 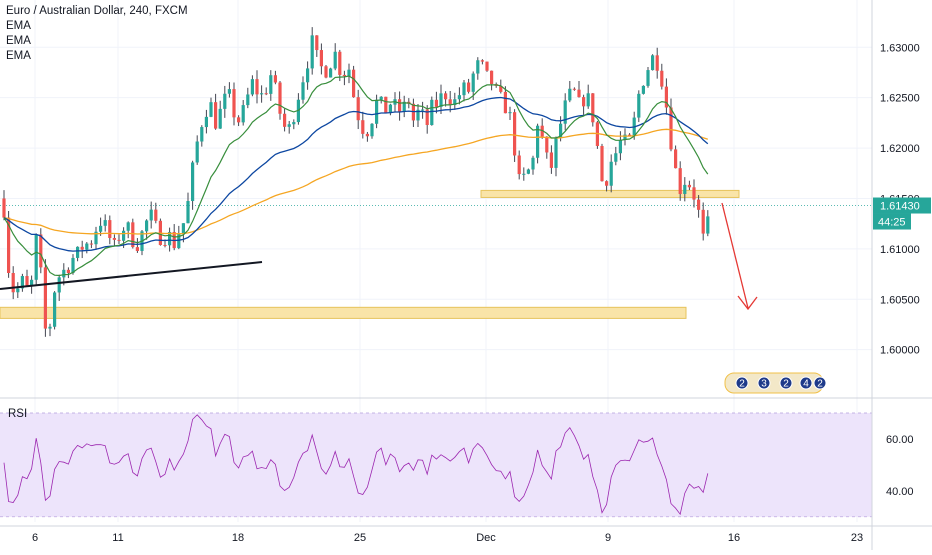 I want to click on rsi-tick-label: 60.00, so click(x=900, y=440).